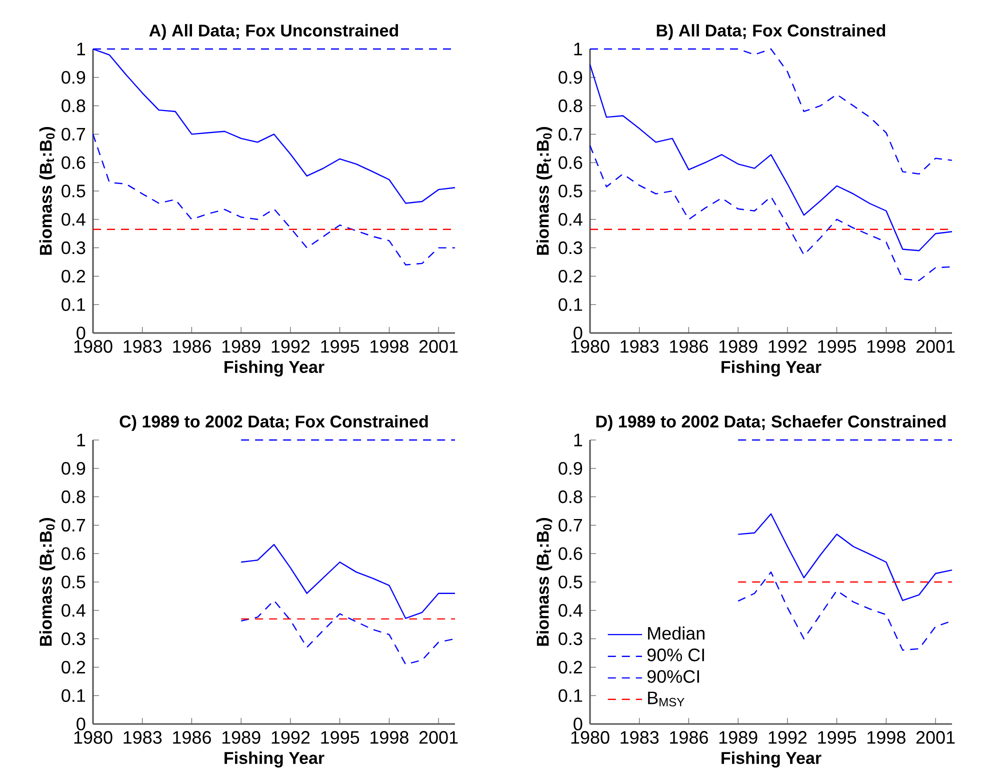  Describe the element at coordinates (673, 676) in the screenshot. I see `legend-label: 90%CI` at that location.